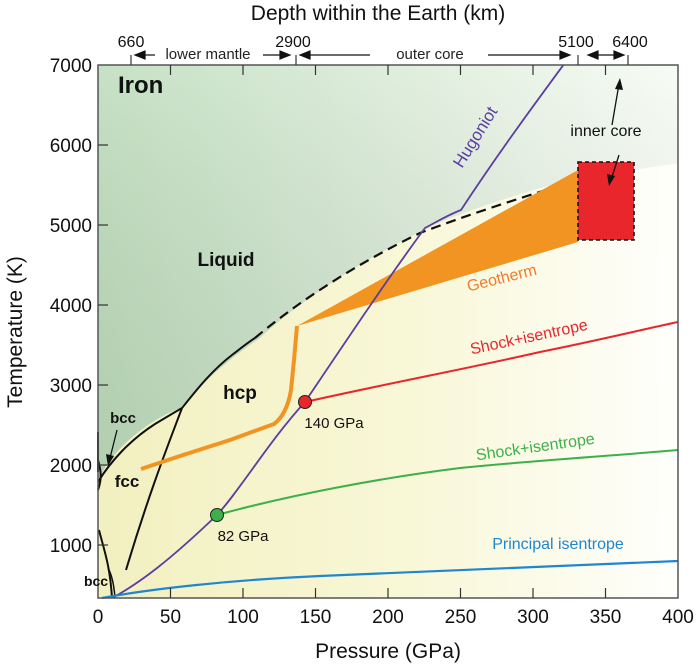 This screenshot has height=669, width=700. I want to click on depth-6400: 6400, so click(630, 42).